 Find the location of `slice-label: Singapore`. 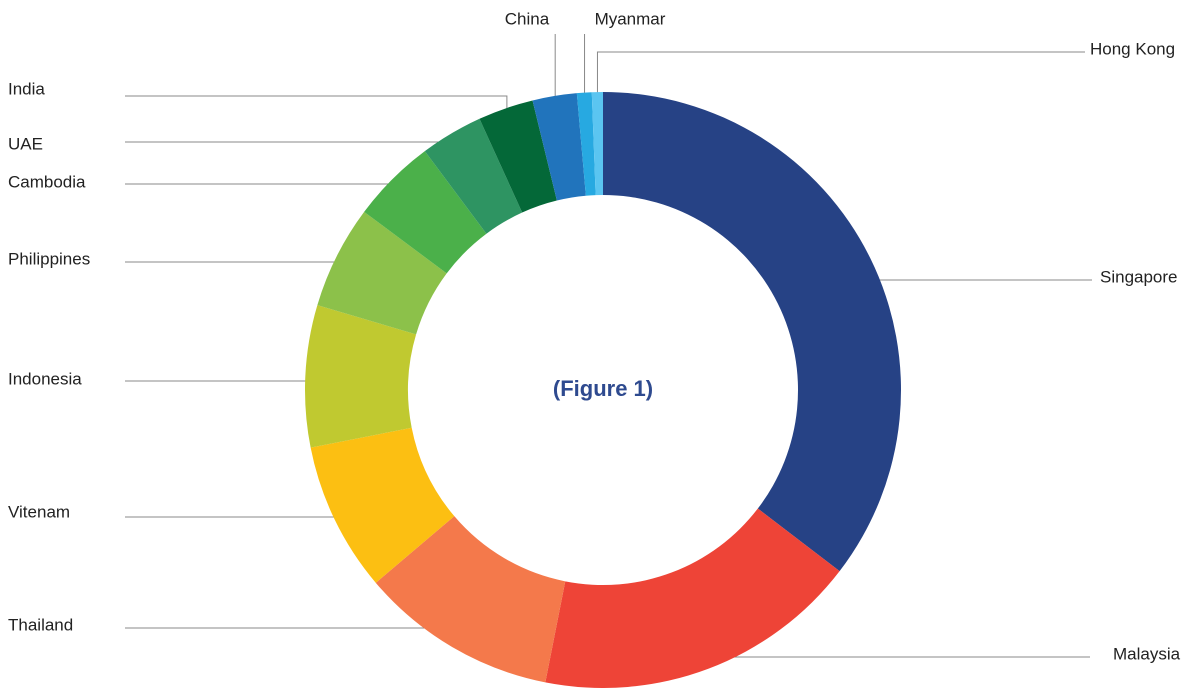

slice-label: Singapore is located at coordinates (1139, 276).